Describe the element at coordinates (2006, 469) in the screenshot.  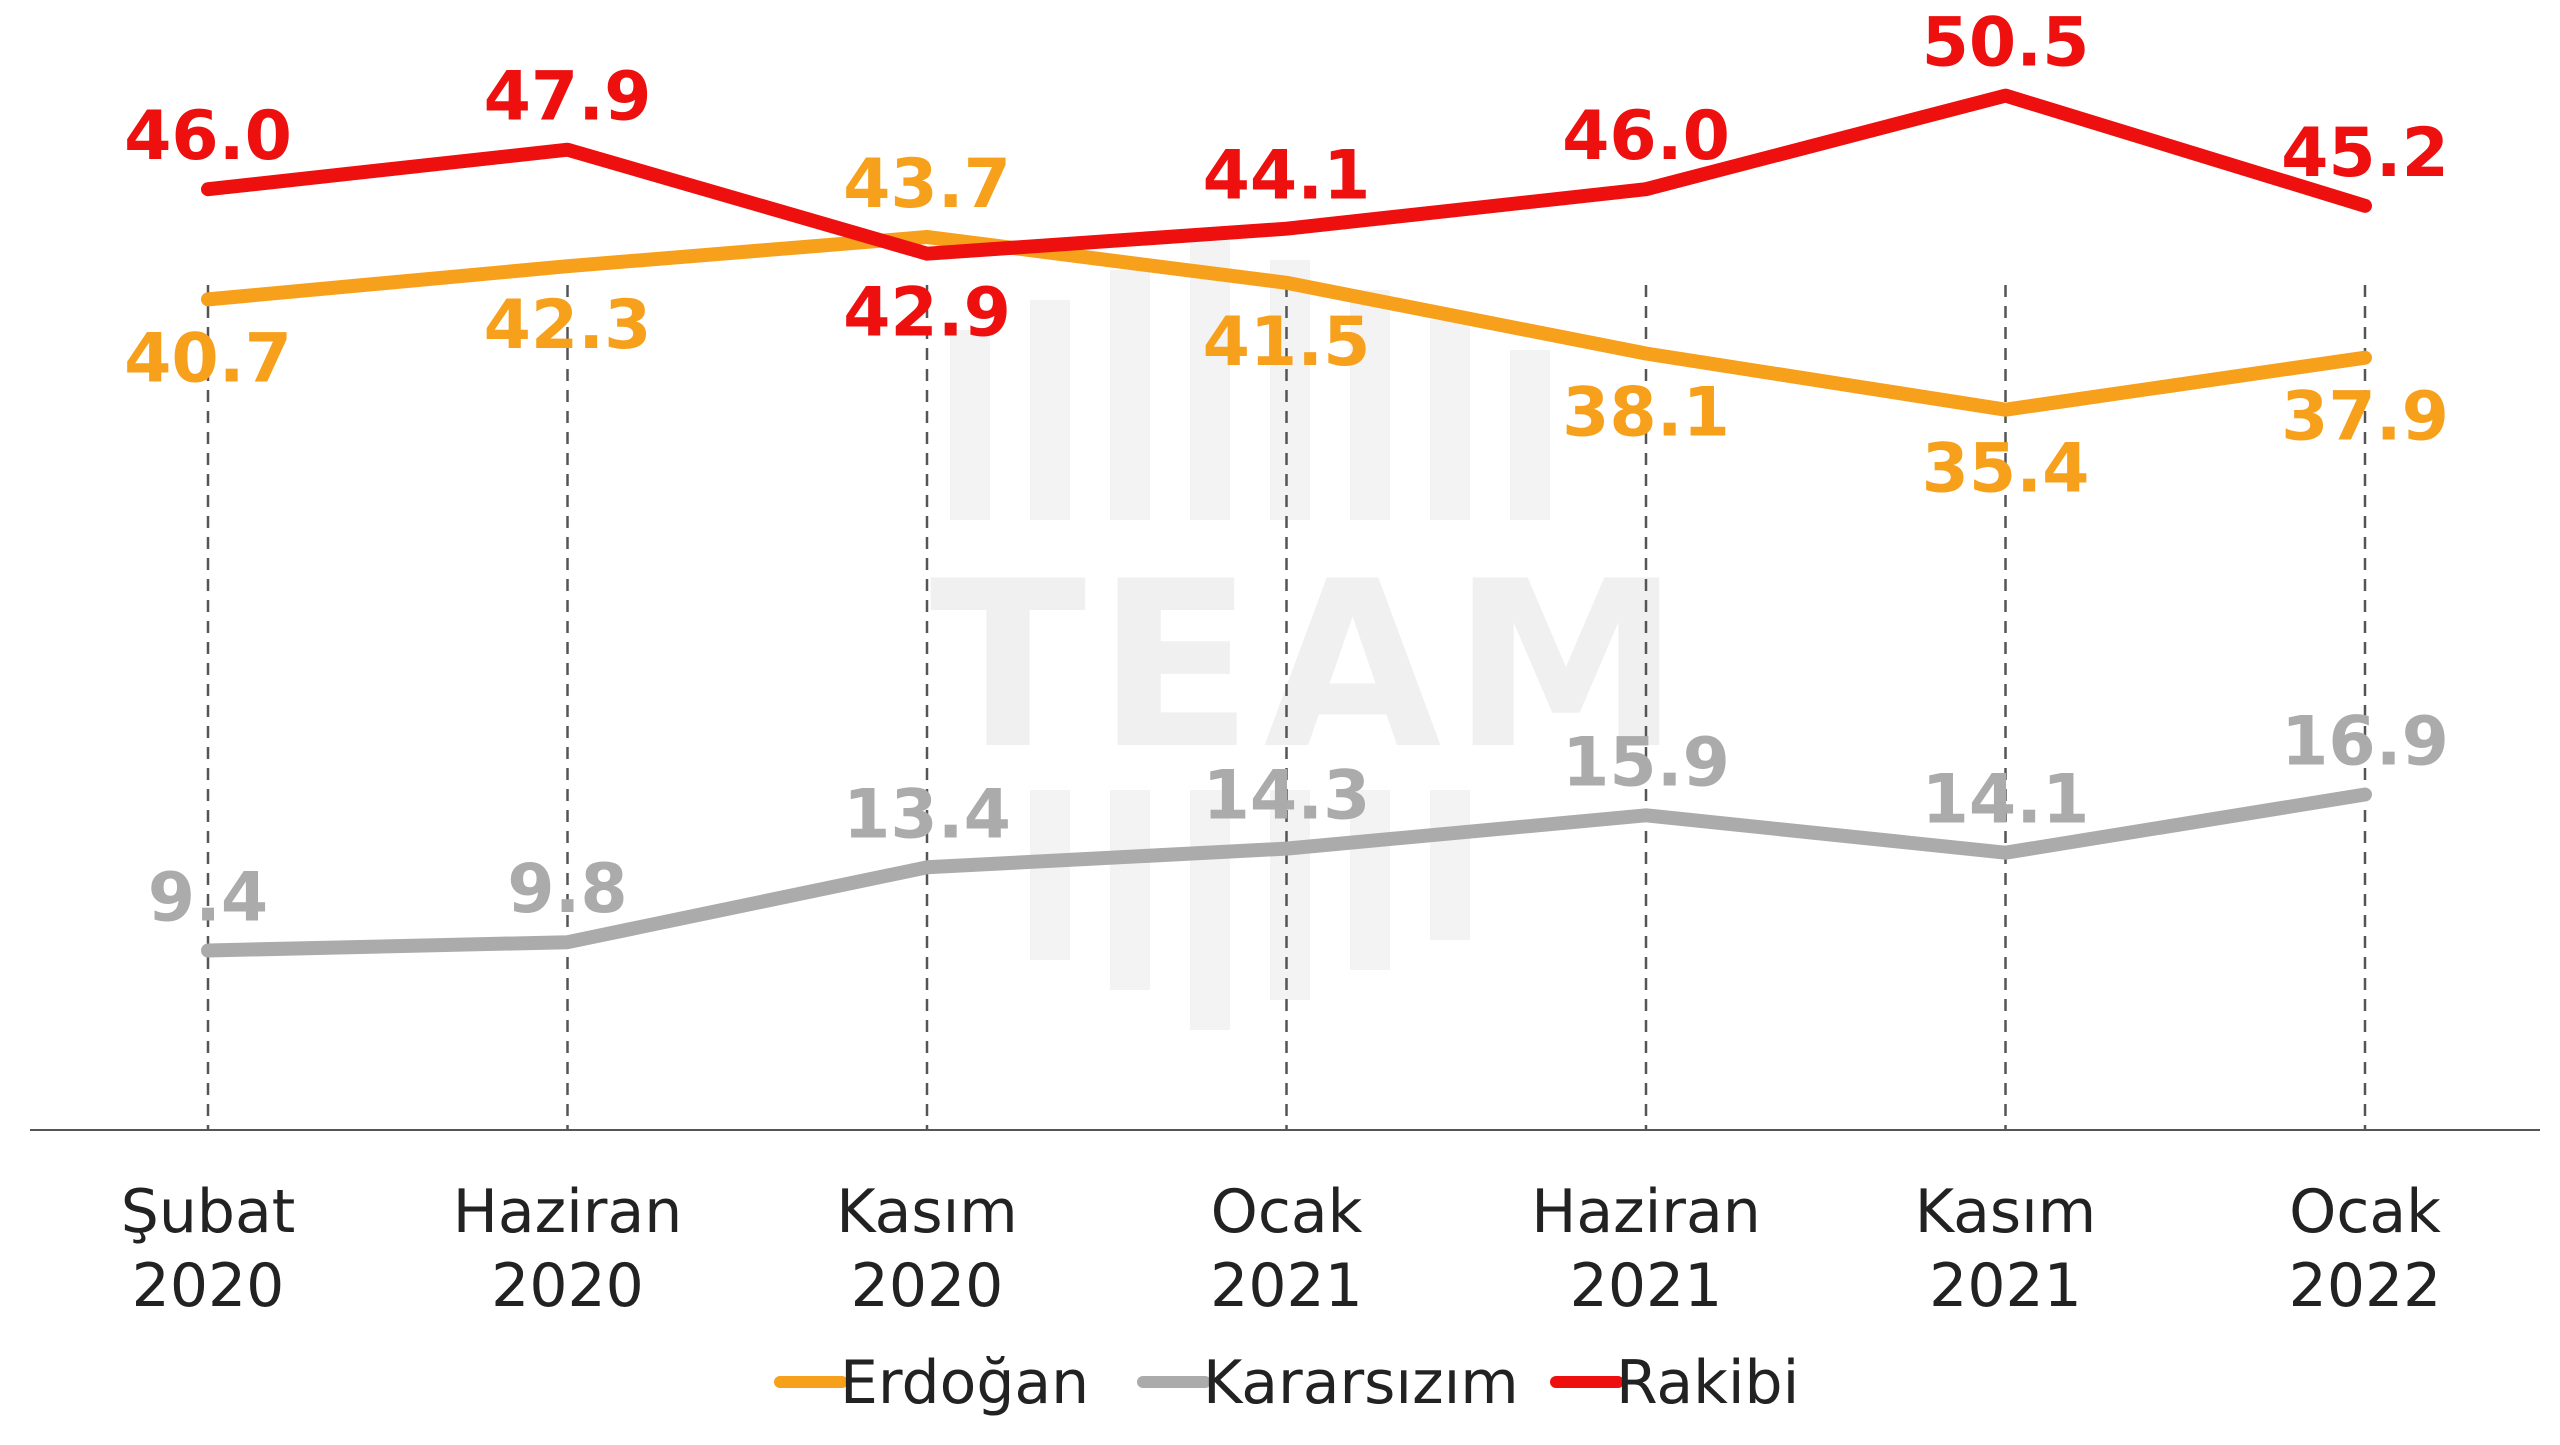
I see `data-label: 35.4` at that location.